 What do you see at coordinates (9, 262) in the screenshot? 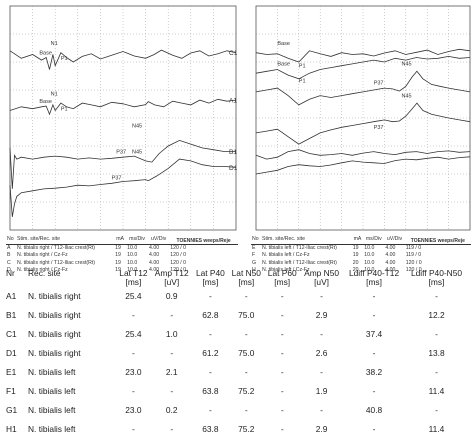
I see `stim-cell: C` at bounding box center [9, 262].